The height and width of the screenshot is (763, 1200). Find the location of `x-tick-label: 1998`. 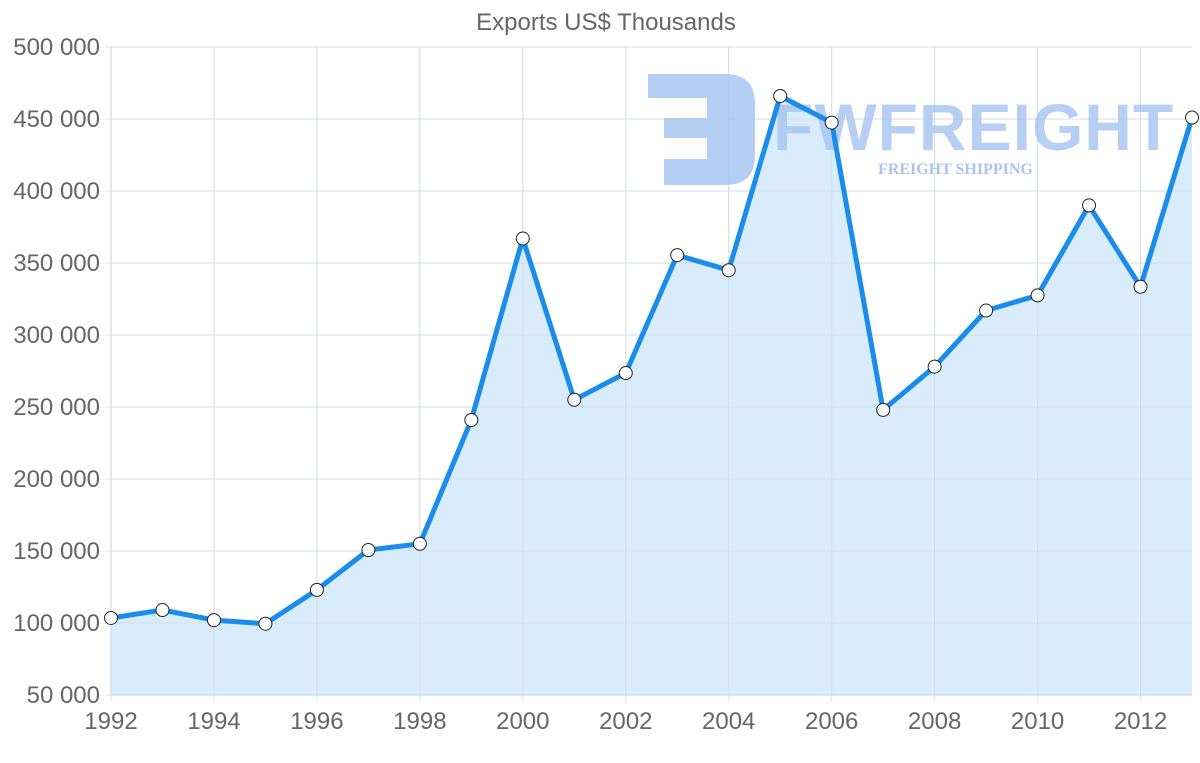

x-tick-label: 1998 is located at coordinates (419, 721).